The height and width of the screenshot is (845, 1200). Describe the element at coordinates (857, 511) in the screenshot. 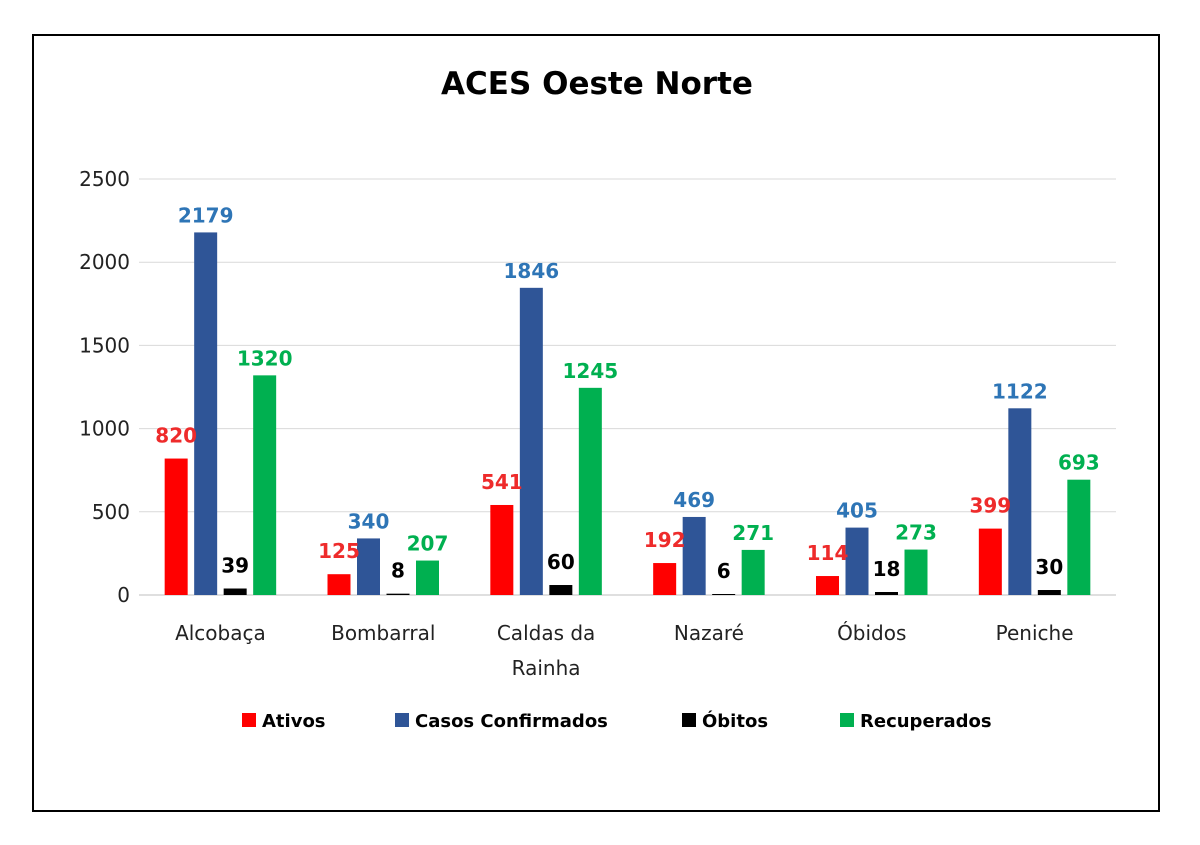

I see `data-label: 405` at that location.